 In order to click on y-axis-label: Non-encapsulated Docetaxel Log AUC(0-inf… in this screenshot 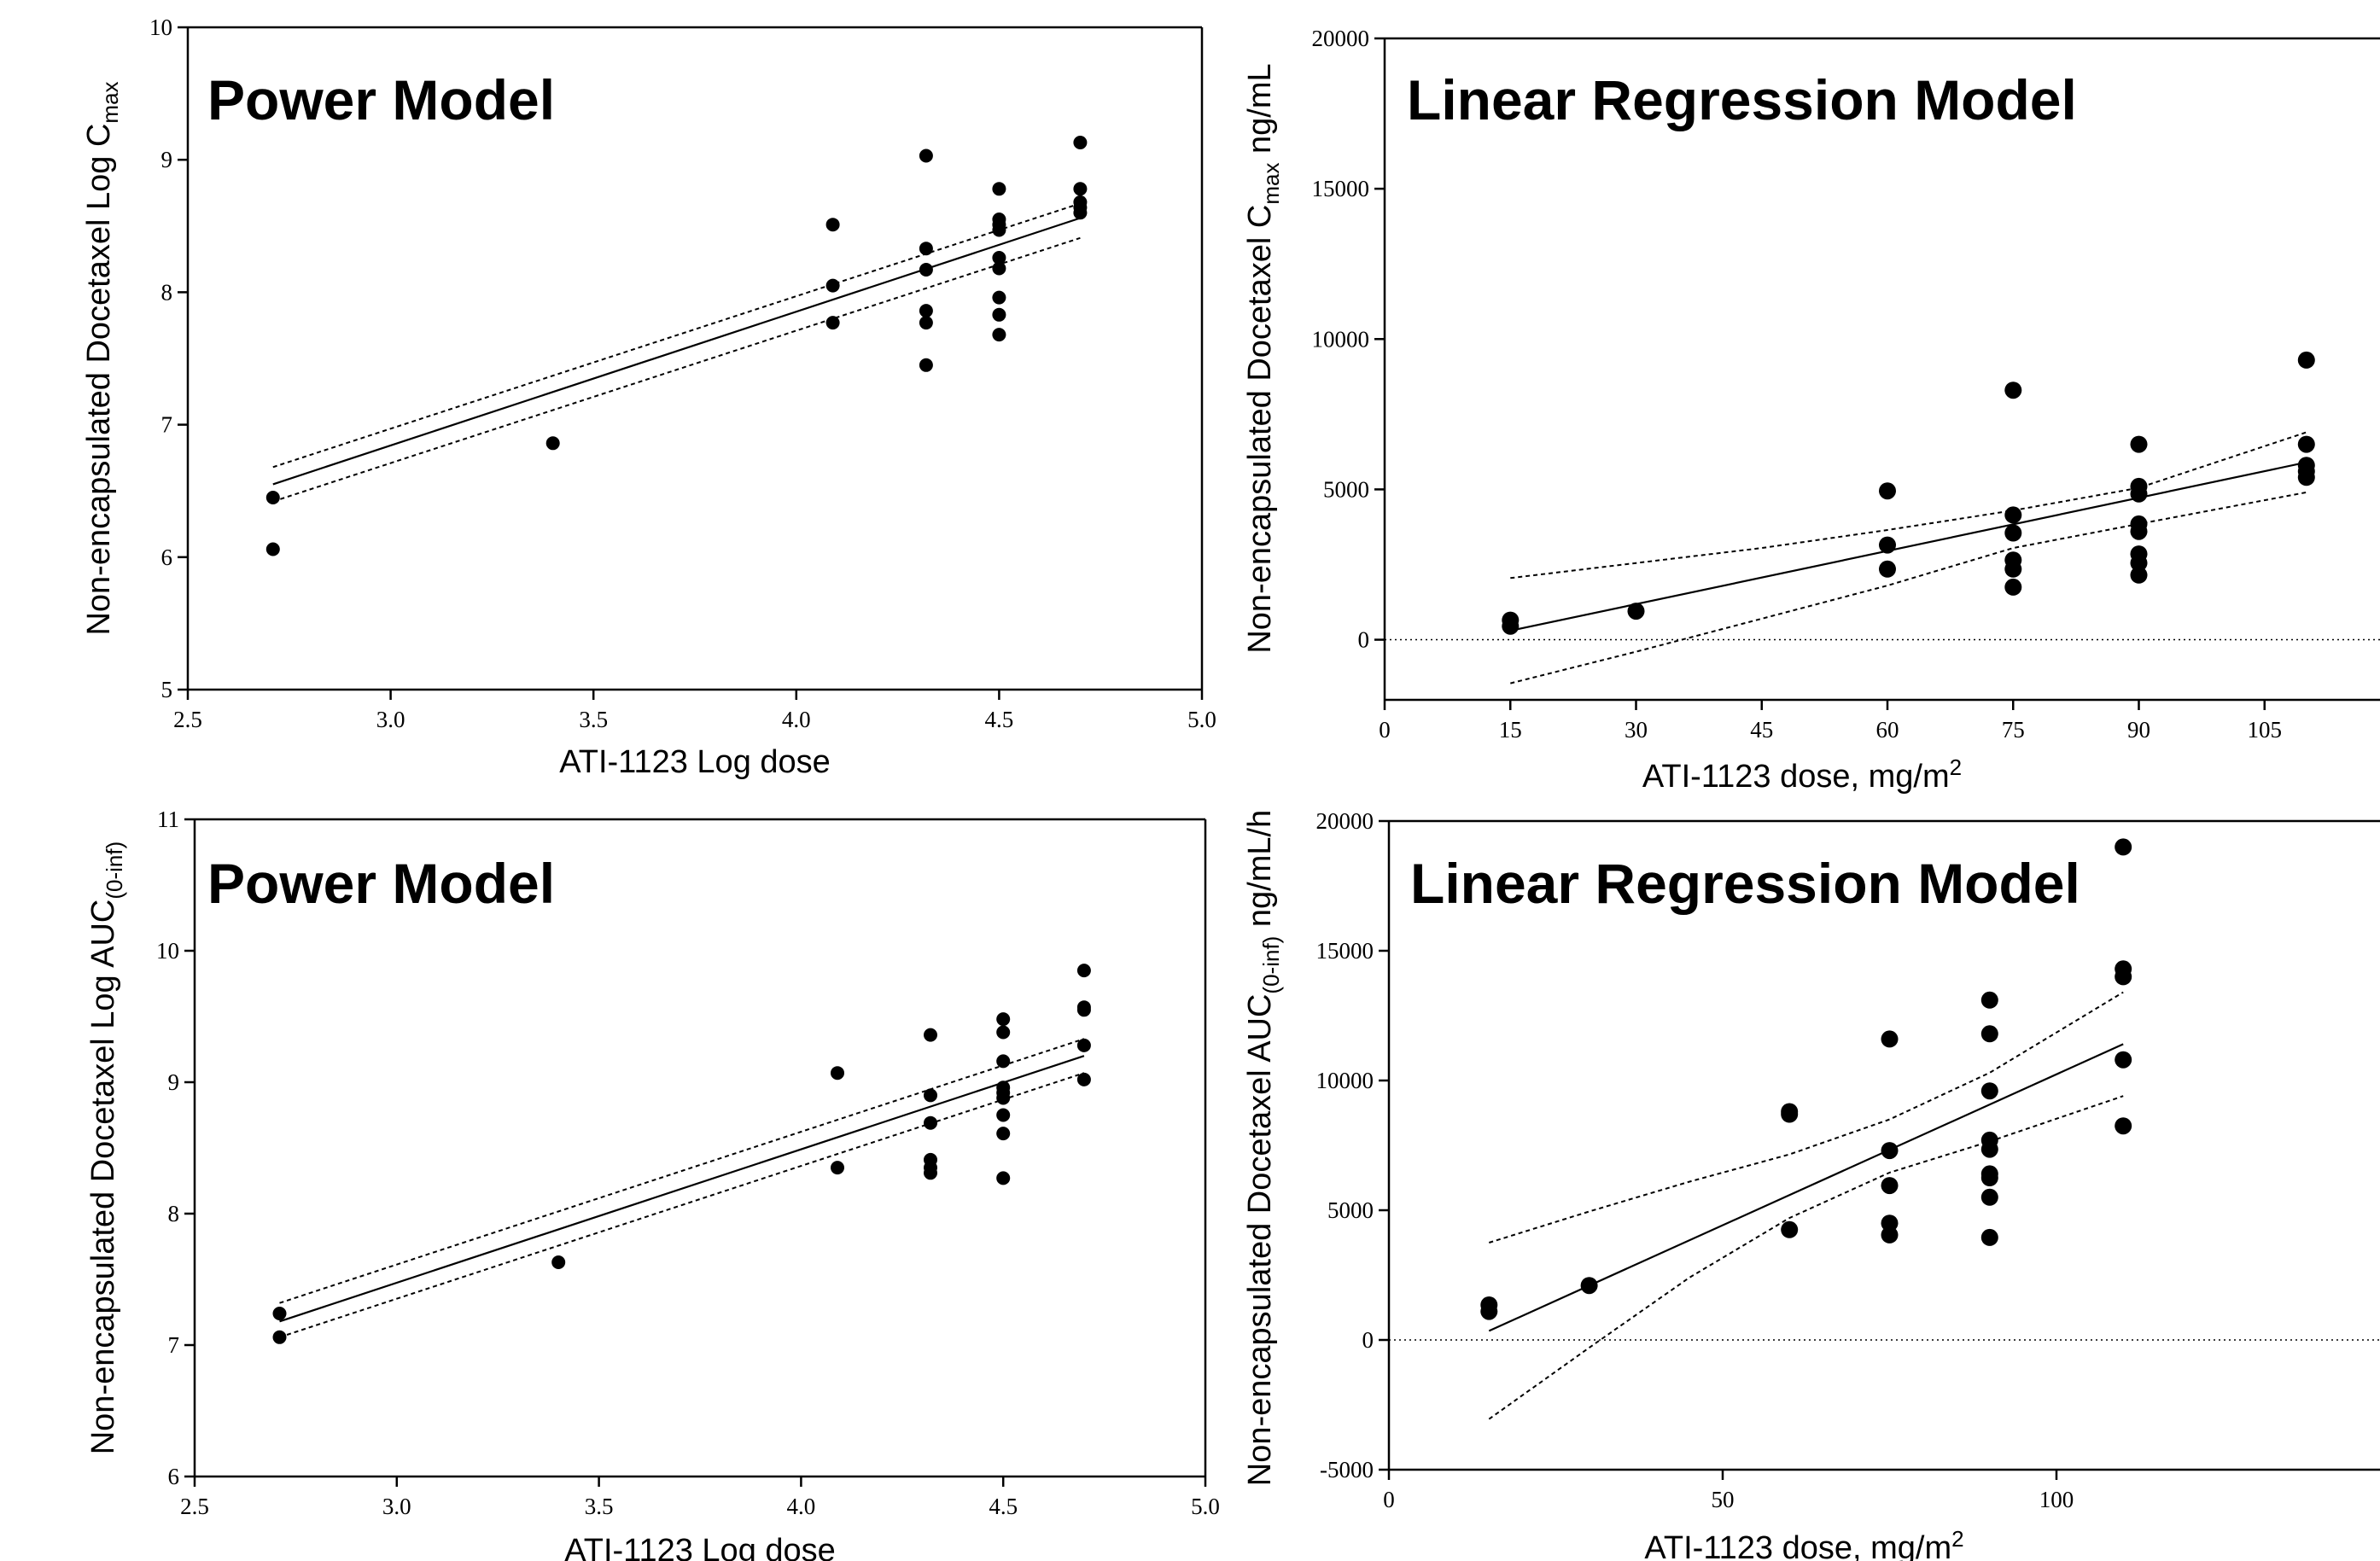, I will do `click(106, 1148)`.